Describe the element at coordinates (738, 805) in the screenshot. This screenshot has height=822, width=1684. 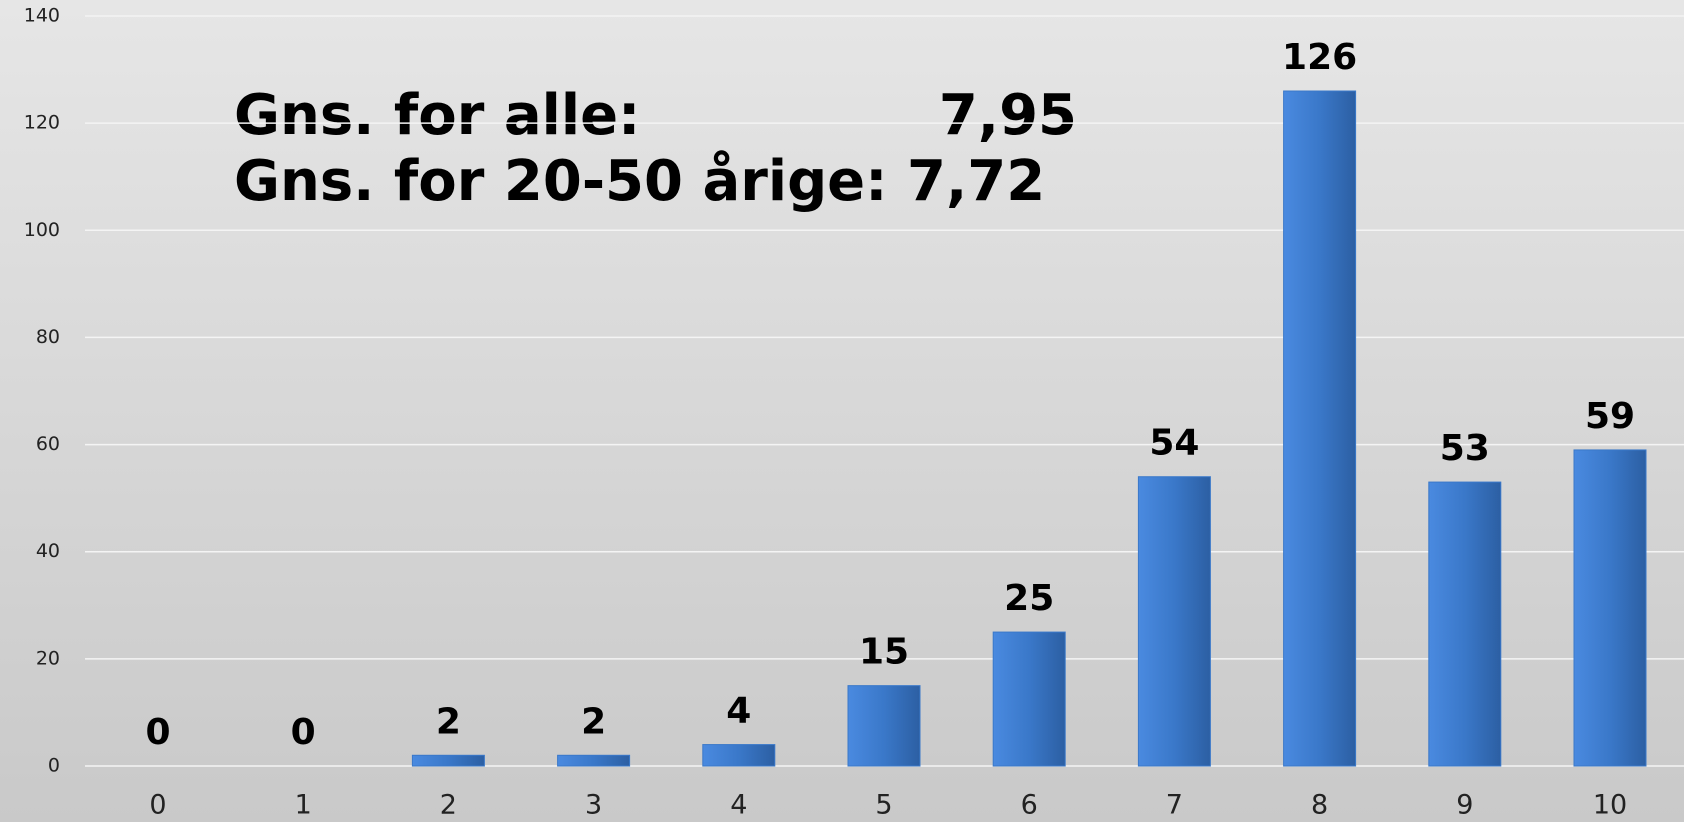
I see `x-tick-label: 4` at that location.